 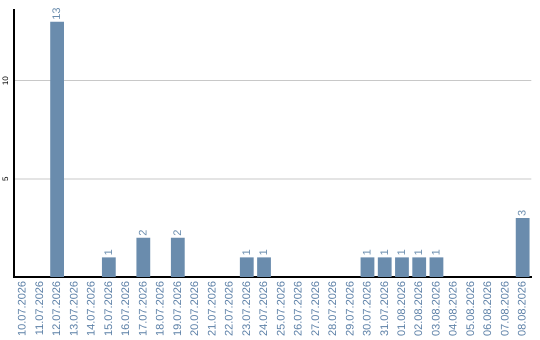 I want to click on x-tick-label: 20.07.2026, so click(x=195, y=308).